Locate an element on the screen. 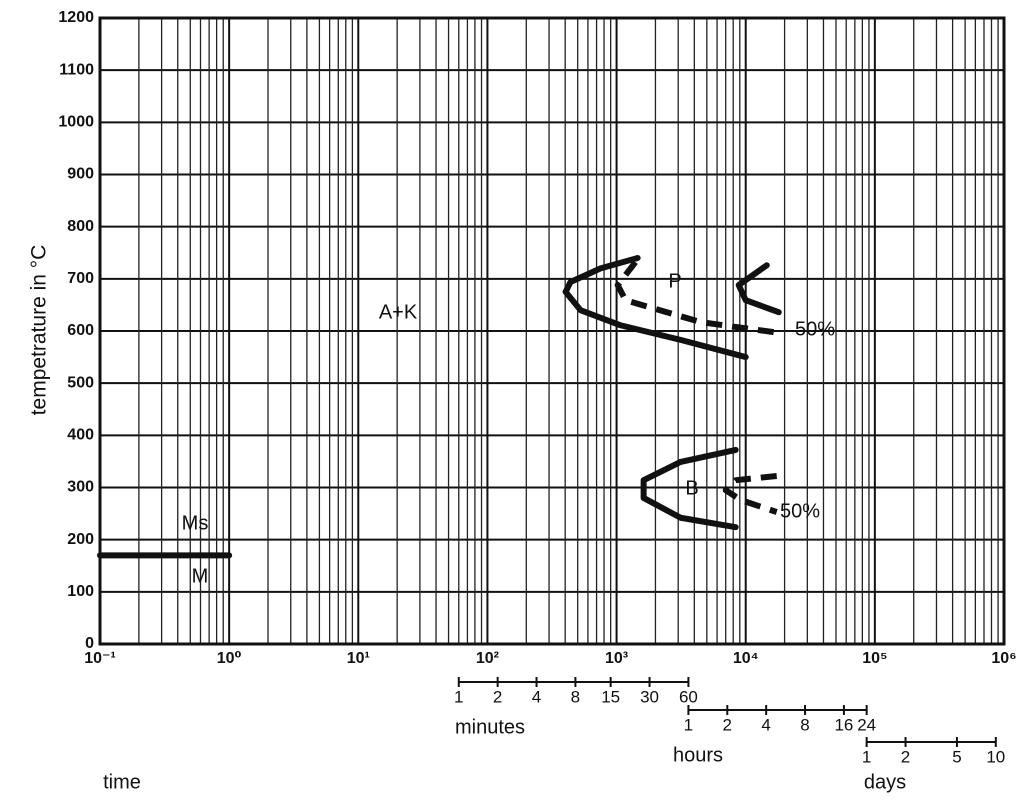 The image size is (1024, 811). time-scale-tick-label: 10 is located at coordinates (995, 756).